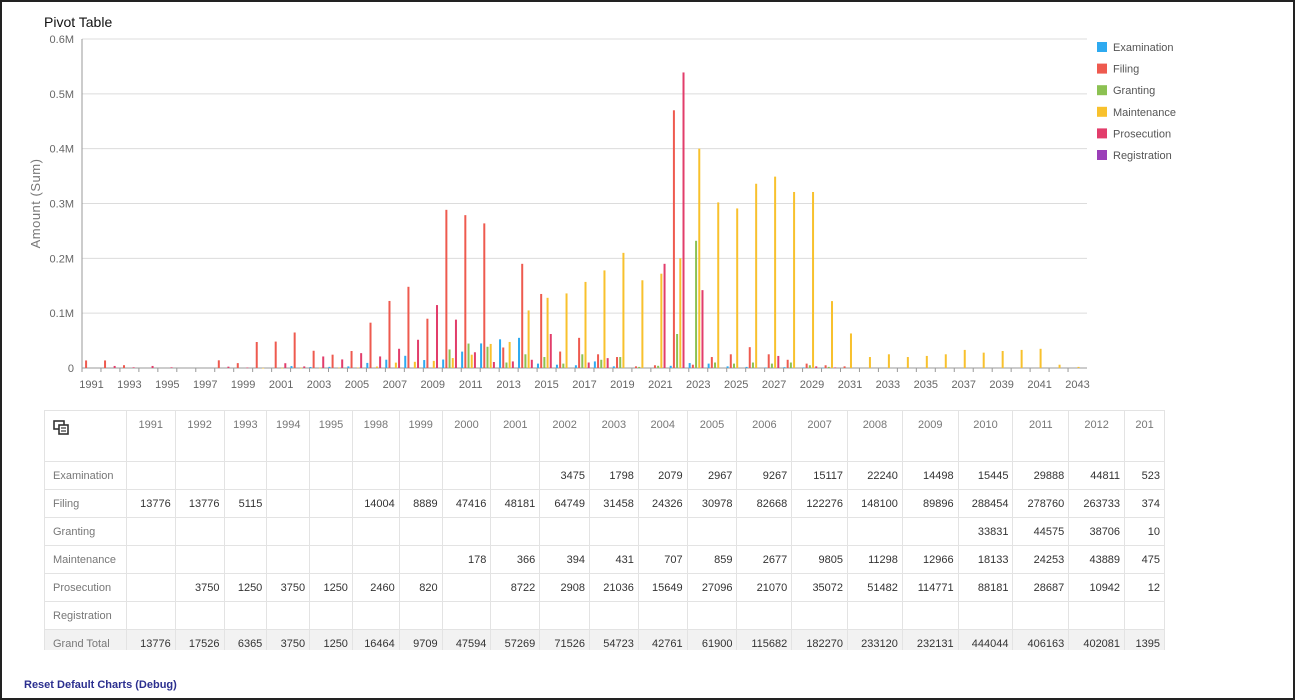 The image size is (1295, 700). What do you see at coordinates (245, 436) in the screenshot?
I see `column-header: 1993` at bounding box center [245, 436].